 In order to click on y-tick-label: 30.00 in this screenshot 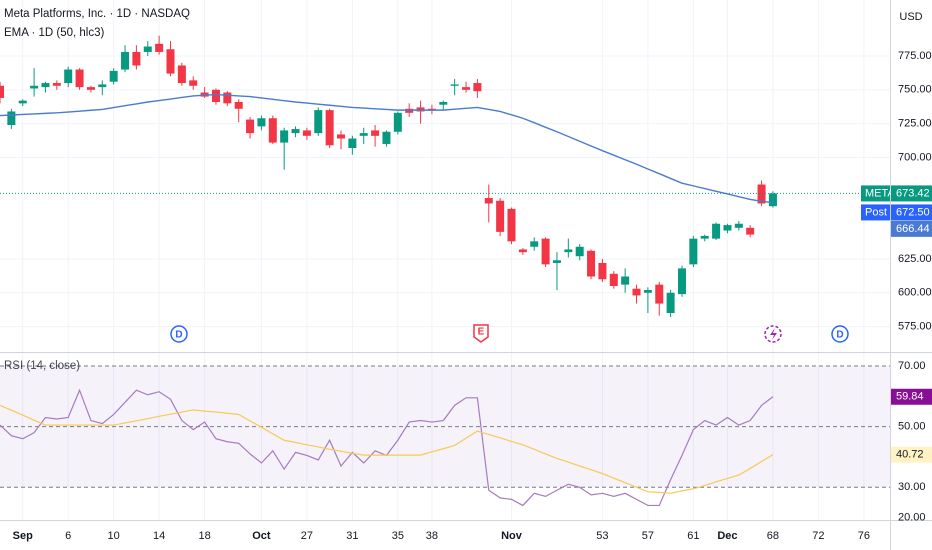, I will do `click(912, 487)`.